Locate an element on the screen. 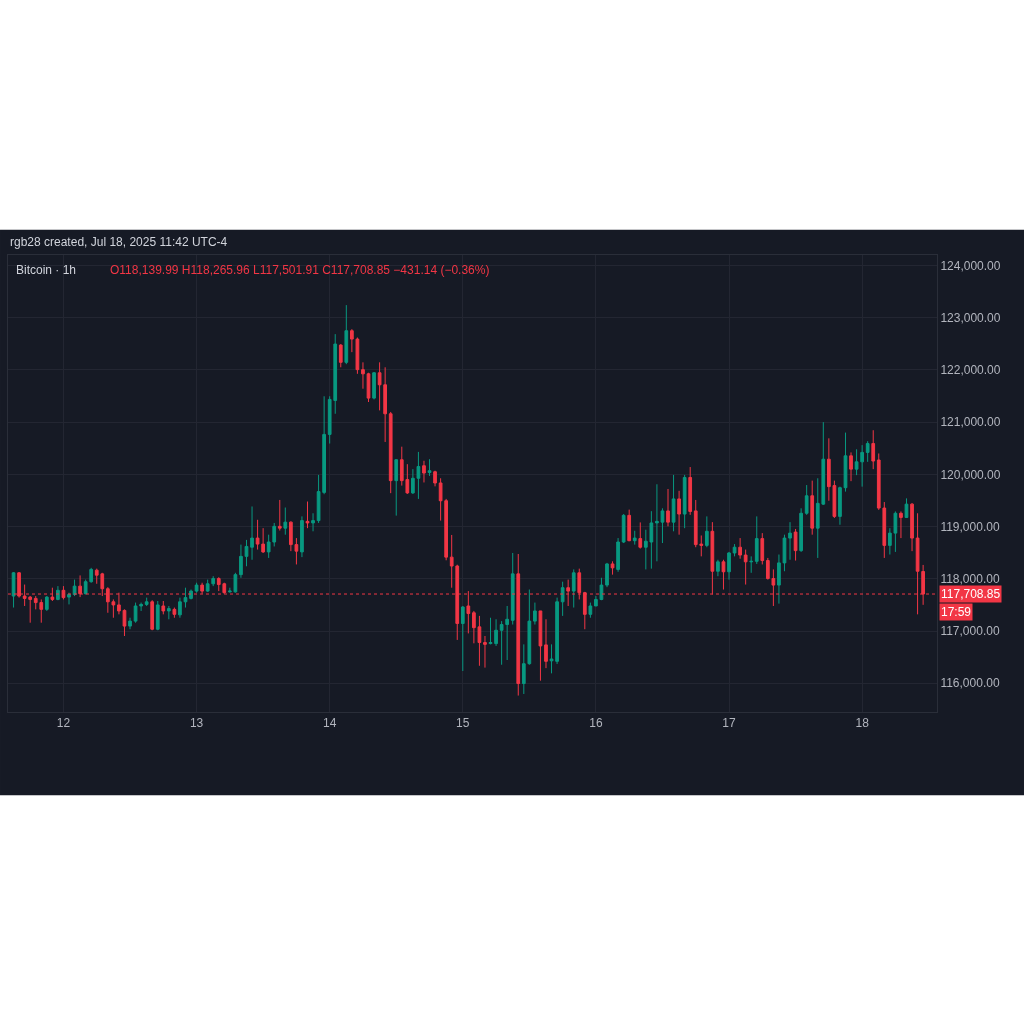  y-tick-label: 124,000.00 is located at coordinates (970, 265).